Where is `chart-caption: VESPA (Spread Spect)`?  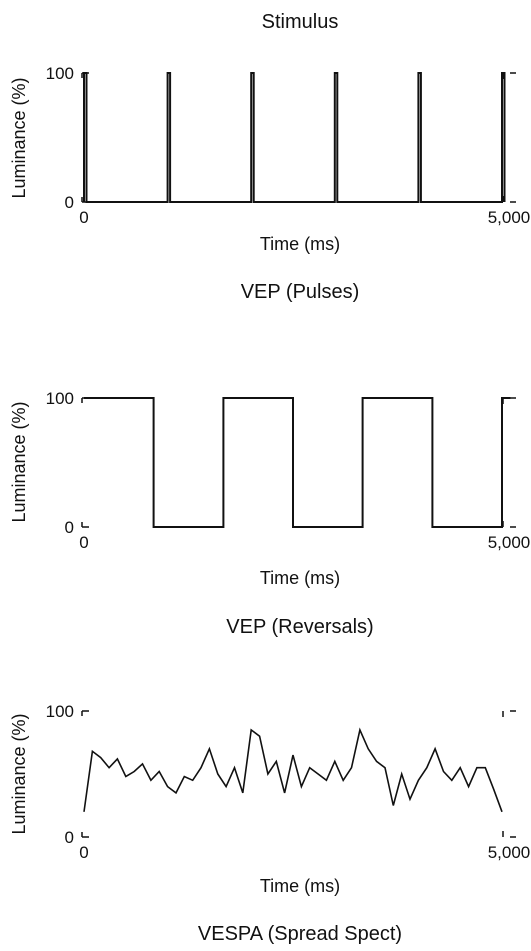 chart-caption: VESPA (Spread Spect) is located at coordinates (300, 934).